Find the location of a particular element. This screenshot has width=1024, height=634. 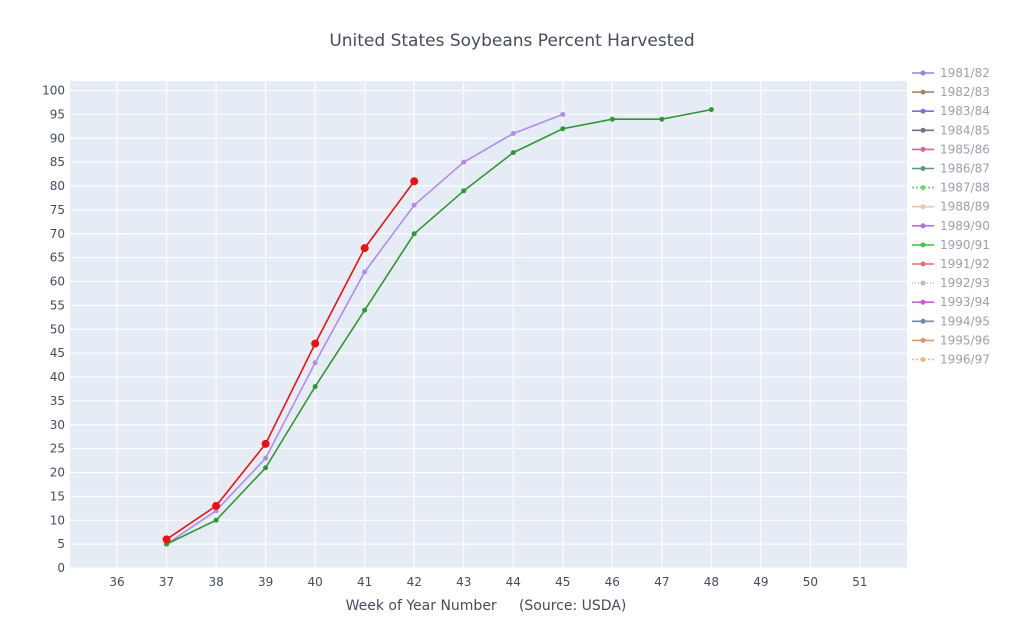

y-tick-label: 45 is located at coordinates (57, 353).